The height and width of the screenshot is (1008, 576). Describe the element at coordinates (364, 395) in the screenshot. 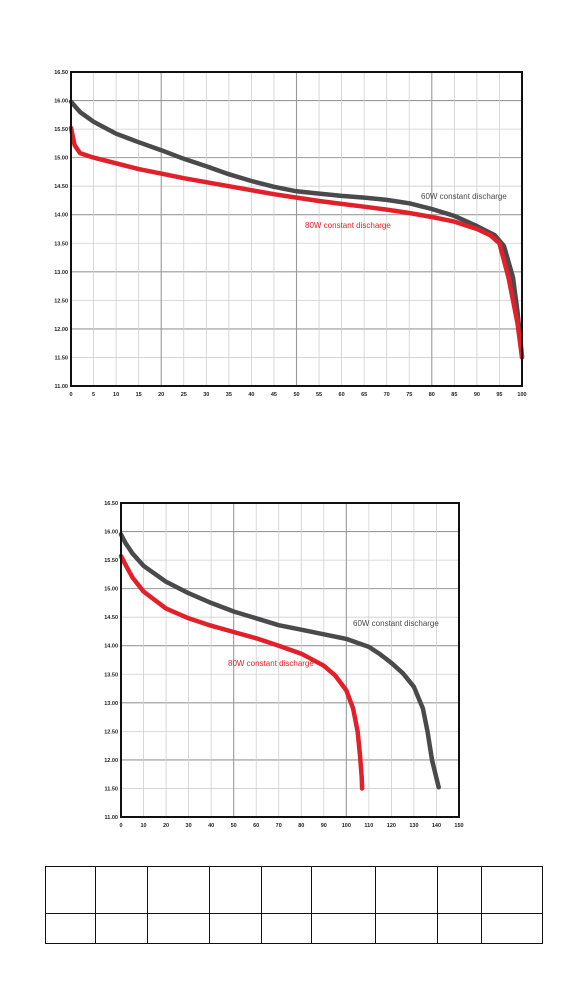

I see `x-tick-label: 65` at that location.